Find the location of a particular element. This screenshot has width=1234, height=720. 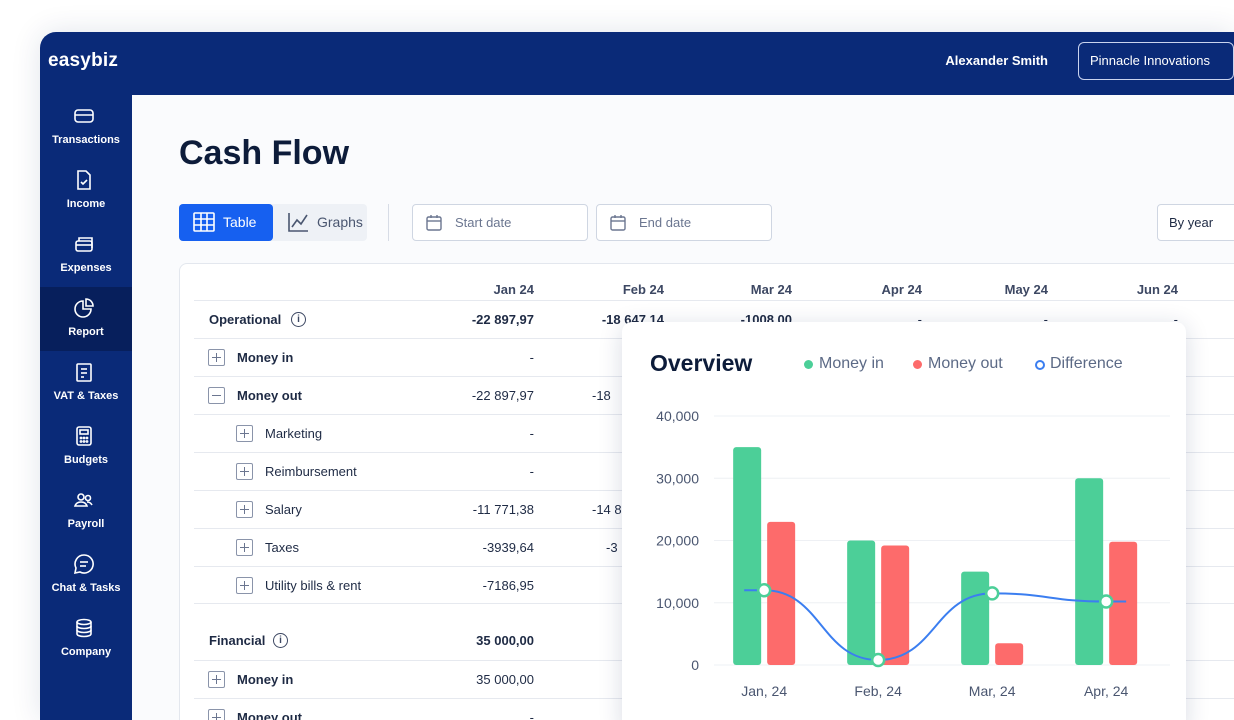

y-tick-label: 40,000 is located at coordinates (677, 416).